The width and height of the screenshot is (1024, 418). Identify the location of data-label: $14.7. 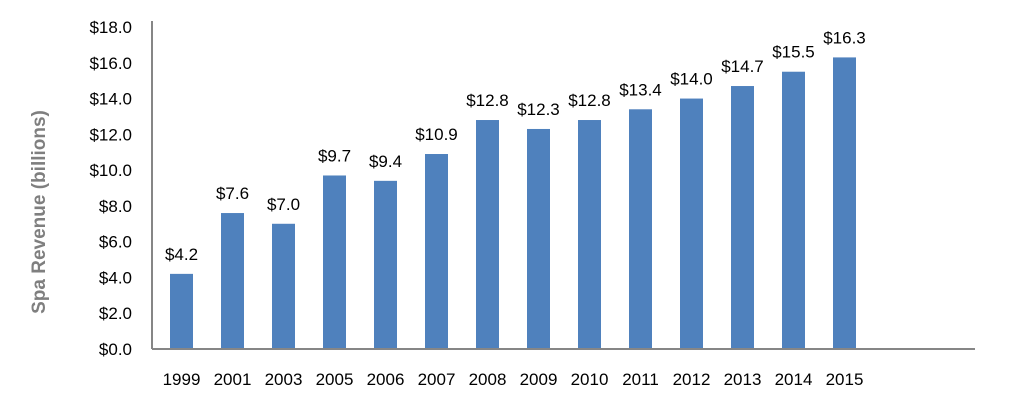
(742, 66).